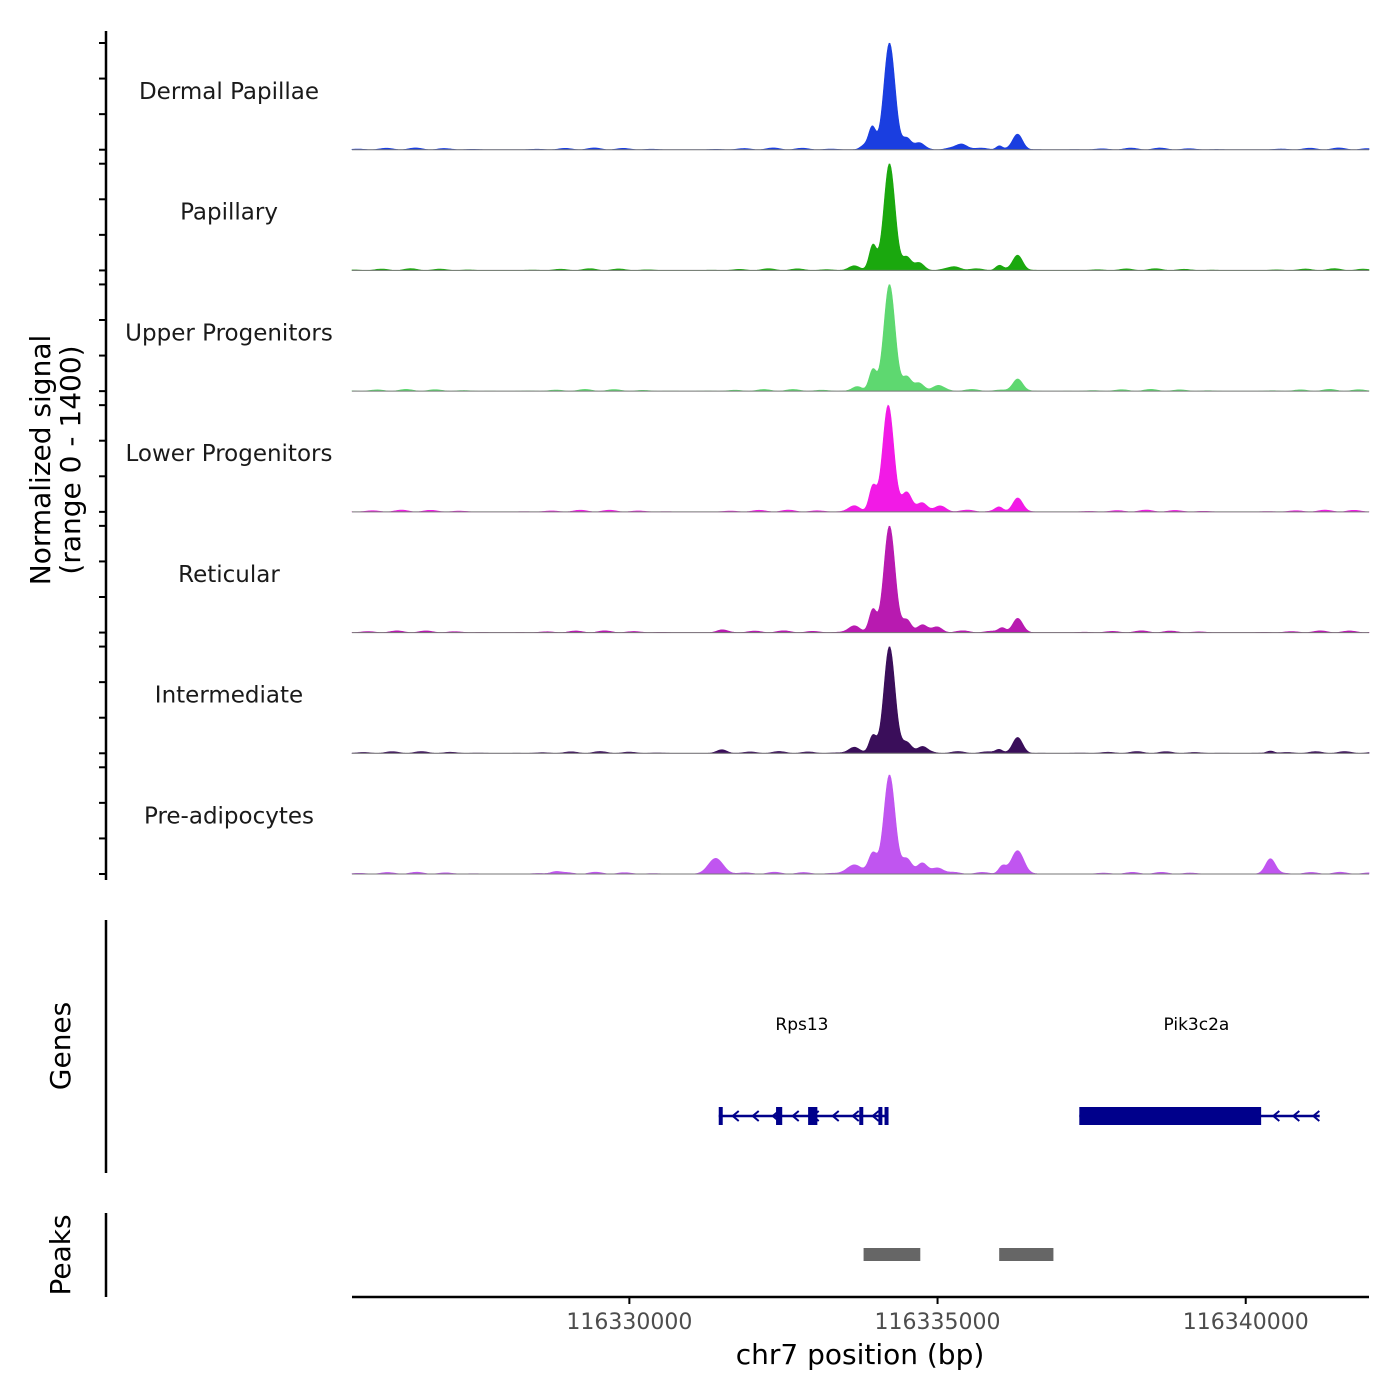 The width and height of the screenshot is (1400, 1400). Describe the element at coordinates (102, 458) in the screenshot. I see `signal-y-axis-ticks` at that location.